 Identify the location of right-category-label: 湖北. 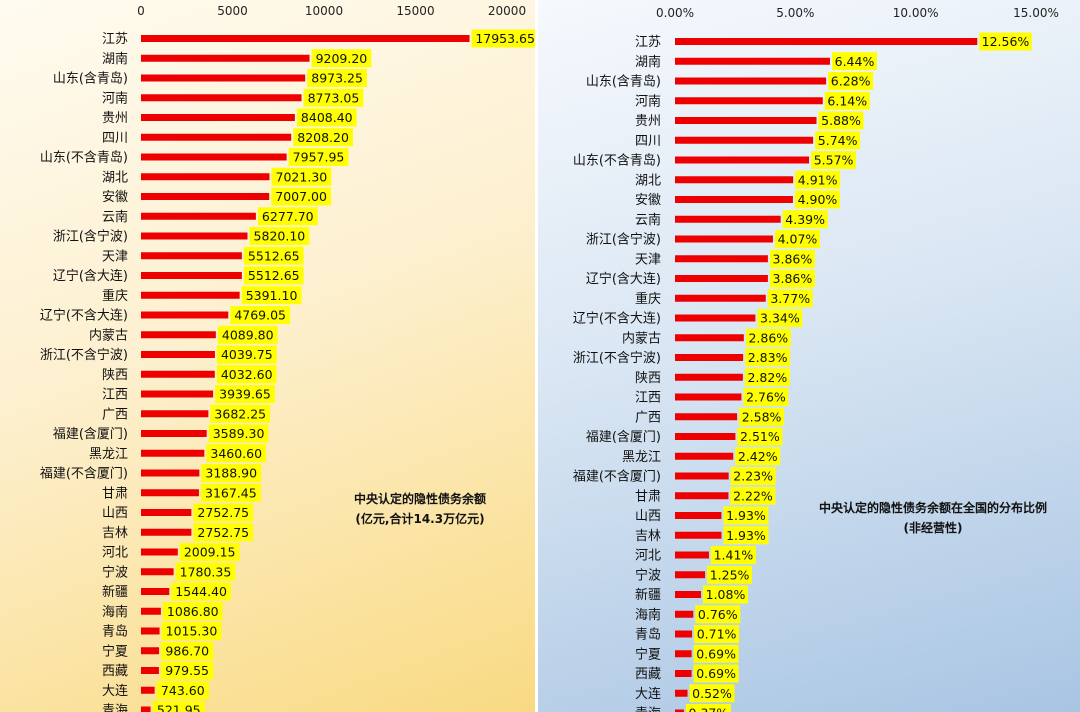
(648, 180).